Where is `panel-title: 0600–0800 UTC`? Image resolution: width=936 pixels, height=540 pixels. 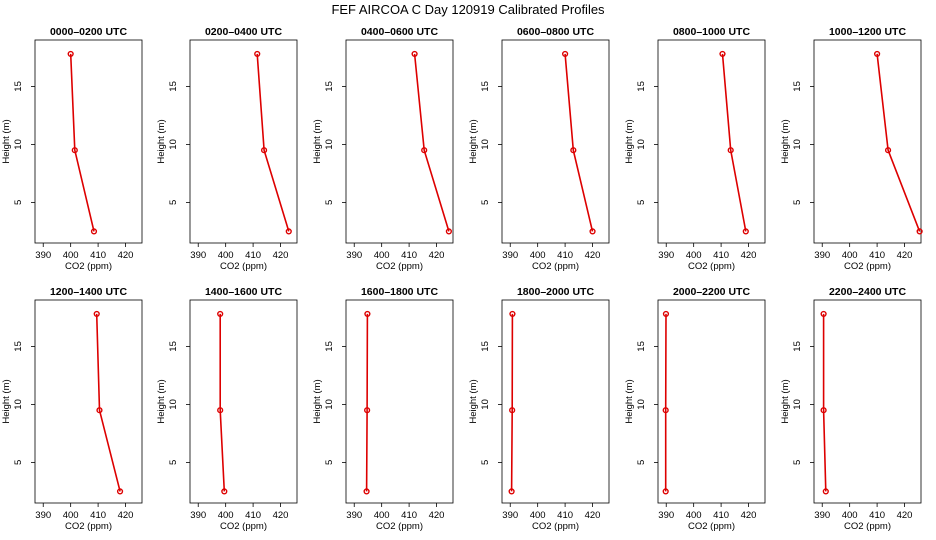 panel-title: 0600–0800 UTC is located at coordinates (555, 32).